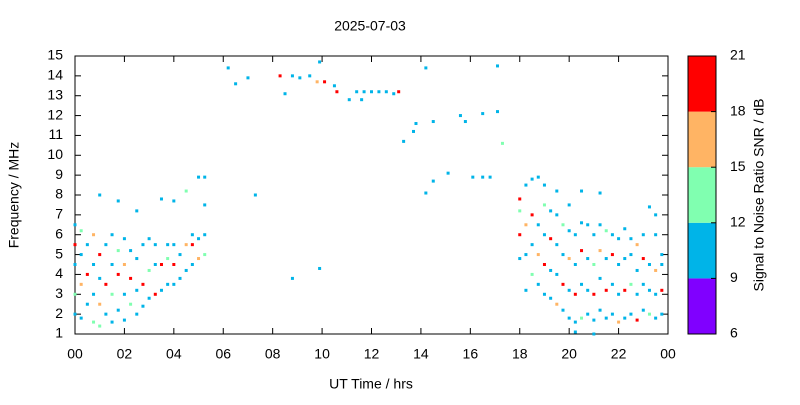 This screenshot has width=800, height=405. What do you see at coordinates (759, 195) in the screenshot?
I see `colorbar-label: Signal to Noise Ratio SNR / dB` at bounding box center [759, 195].